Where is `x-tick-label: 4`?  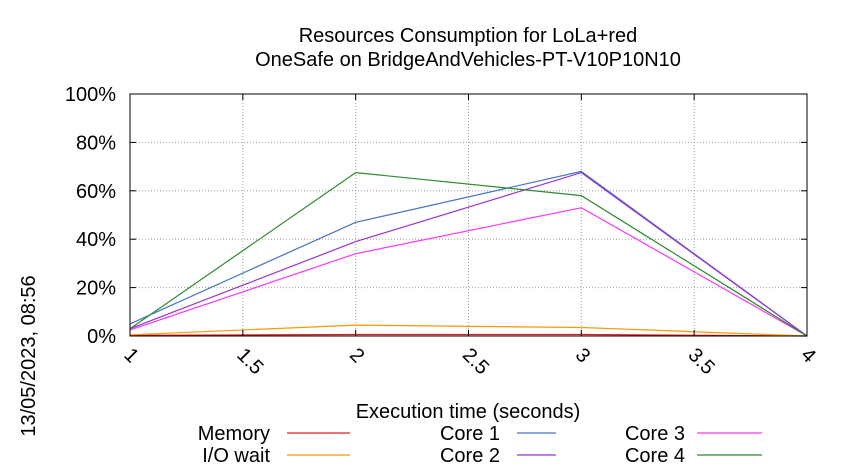 x-tick-label: 4 is located at coordinates (807, 355).